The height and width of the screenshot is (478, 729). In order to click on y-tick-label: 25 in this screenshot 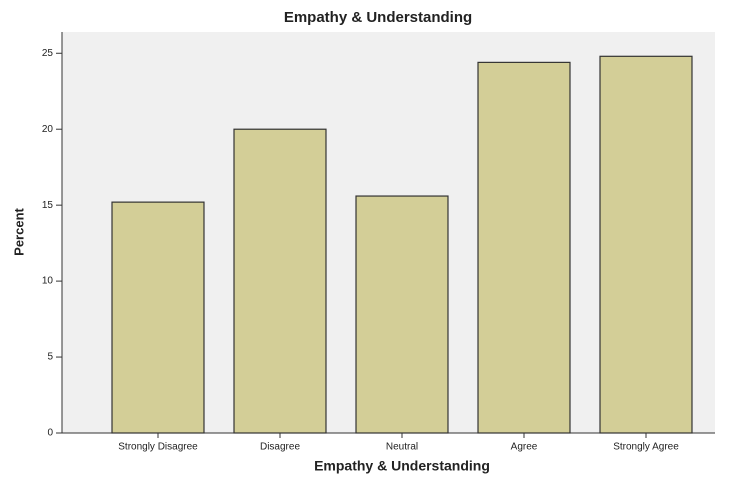, I will do `click(48, 53)`.